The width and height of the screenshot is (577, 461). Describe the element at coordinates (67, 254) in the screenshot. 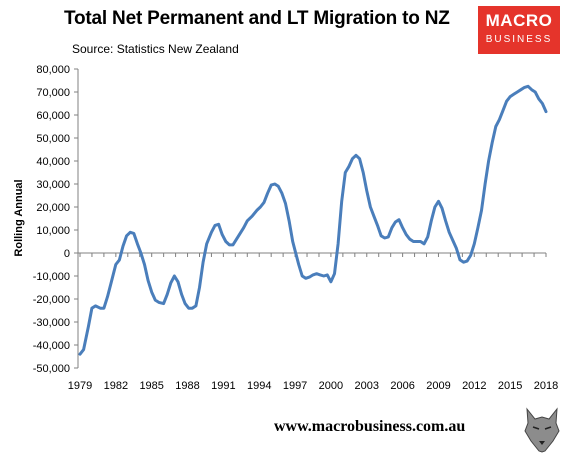

I see `y-tick-label: 0` at that location.